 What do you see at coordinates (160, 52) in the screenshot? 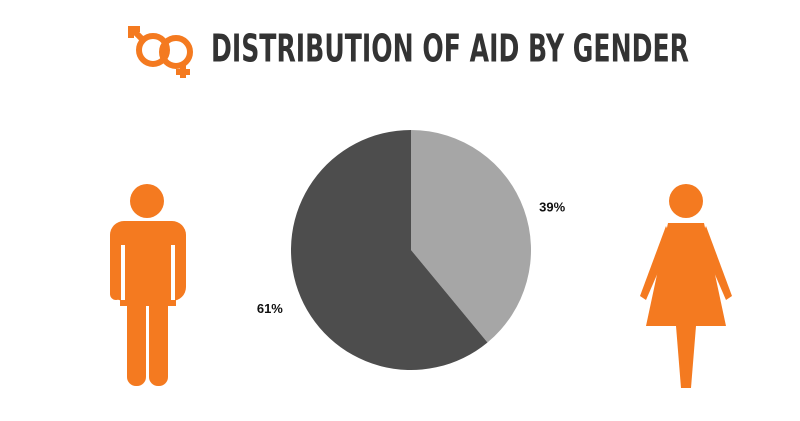
I see `gender-icon` at bounding box center [160, 52].